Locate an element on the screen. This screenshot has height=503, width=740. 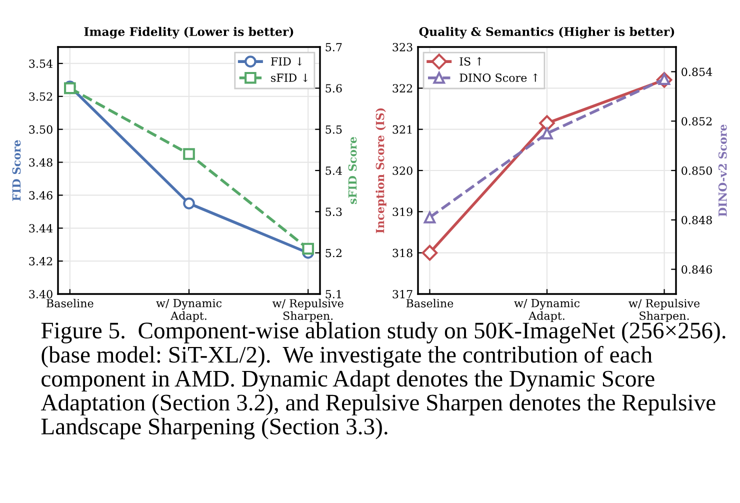
y2-tick-label: 0.854 is located at coordinates (697, 72).